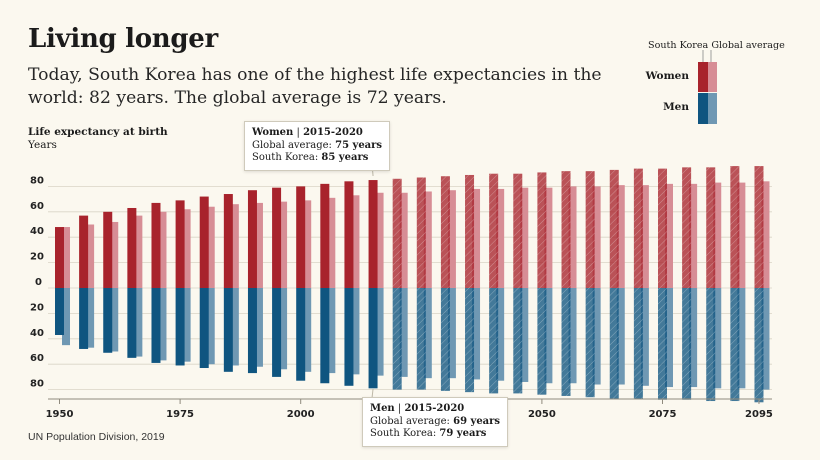 The width and height of the screenshot is (820, 460). I want to click on tooltip-women-sep: |, so click(298, 132).